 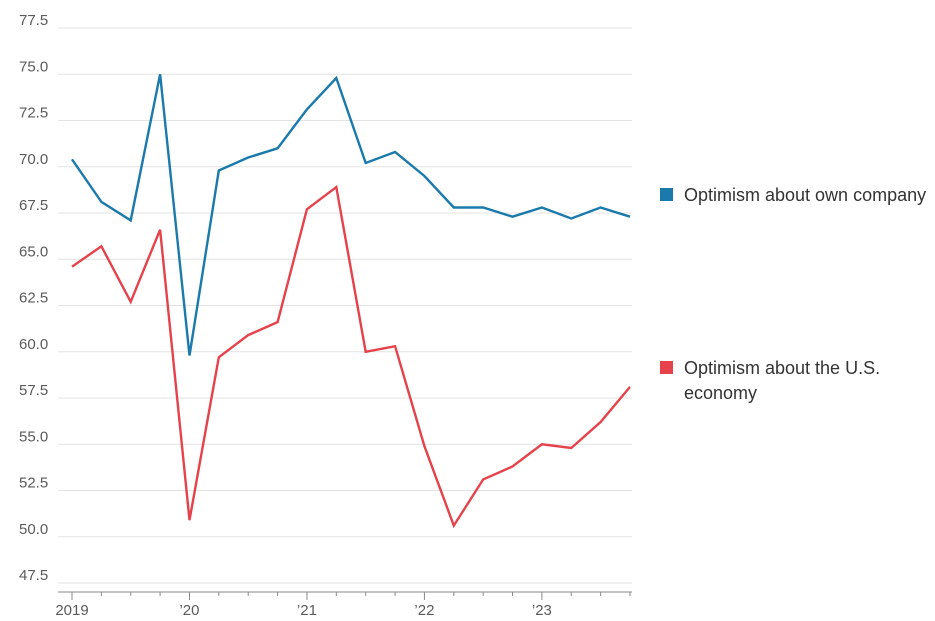 What do you see at coordinates (666, 367) in the screenshot?
I see `legend-swatch-us-economy` at bounding box center [666, 367].